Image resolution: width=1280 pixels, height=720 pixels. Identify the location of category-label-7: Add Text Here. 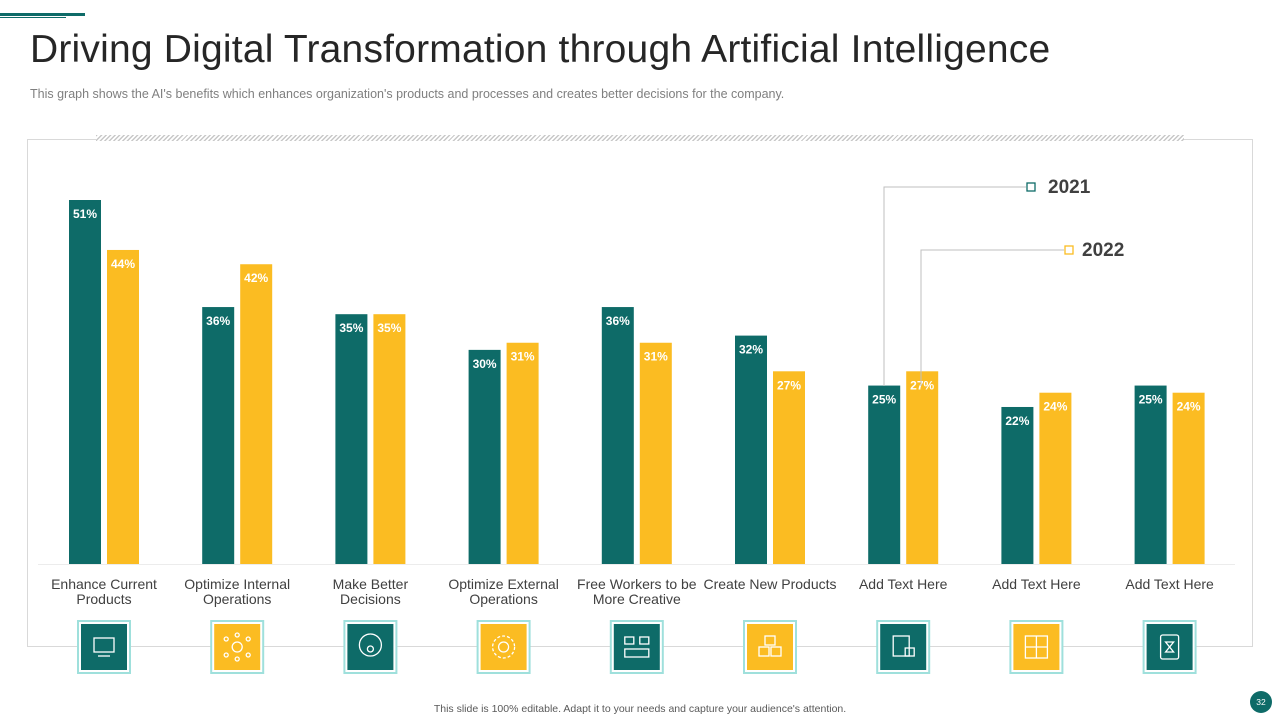
(903, 584).